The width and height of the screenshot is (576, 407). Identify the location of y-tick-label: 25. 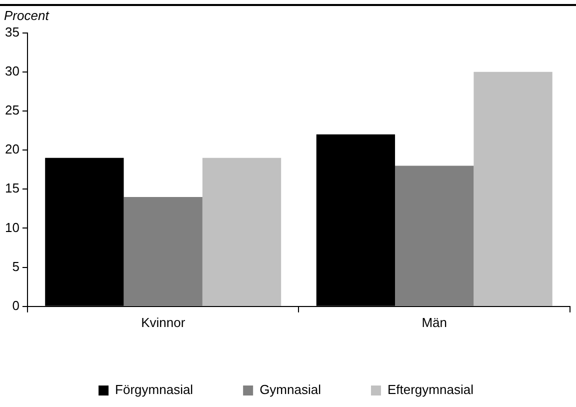
(12, 110).